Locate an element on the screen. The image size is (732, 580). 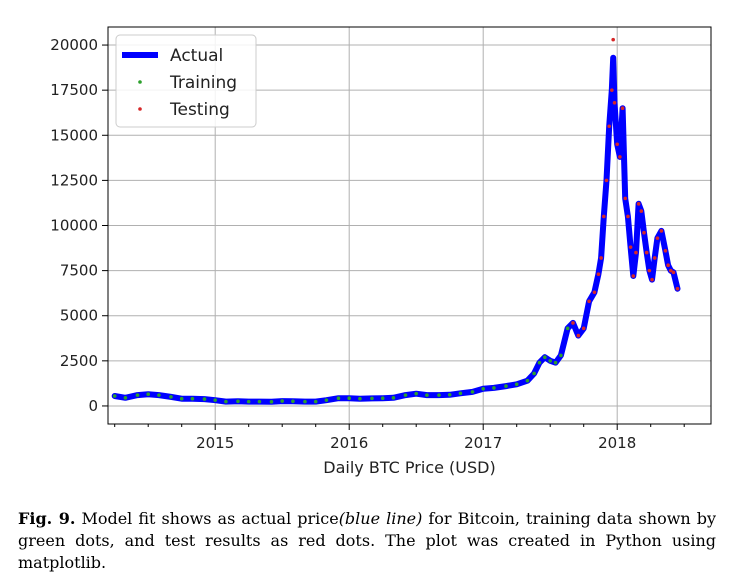
legend: Actual Training Testing is located at coordinates (186, 81).